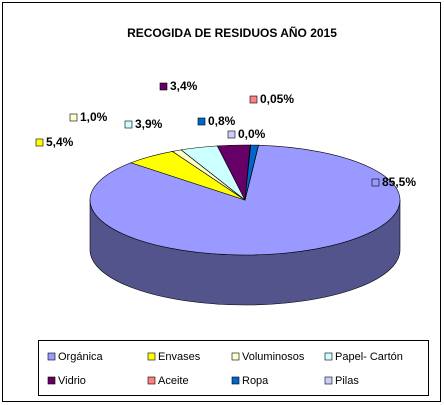 This screenshot has width=444, height=405. Describe the element at coordinates (60, 142) in the screenshot. I see `data-label: 5,4%` at that location.